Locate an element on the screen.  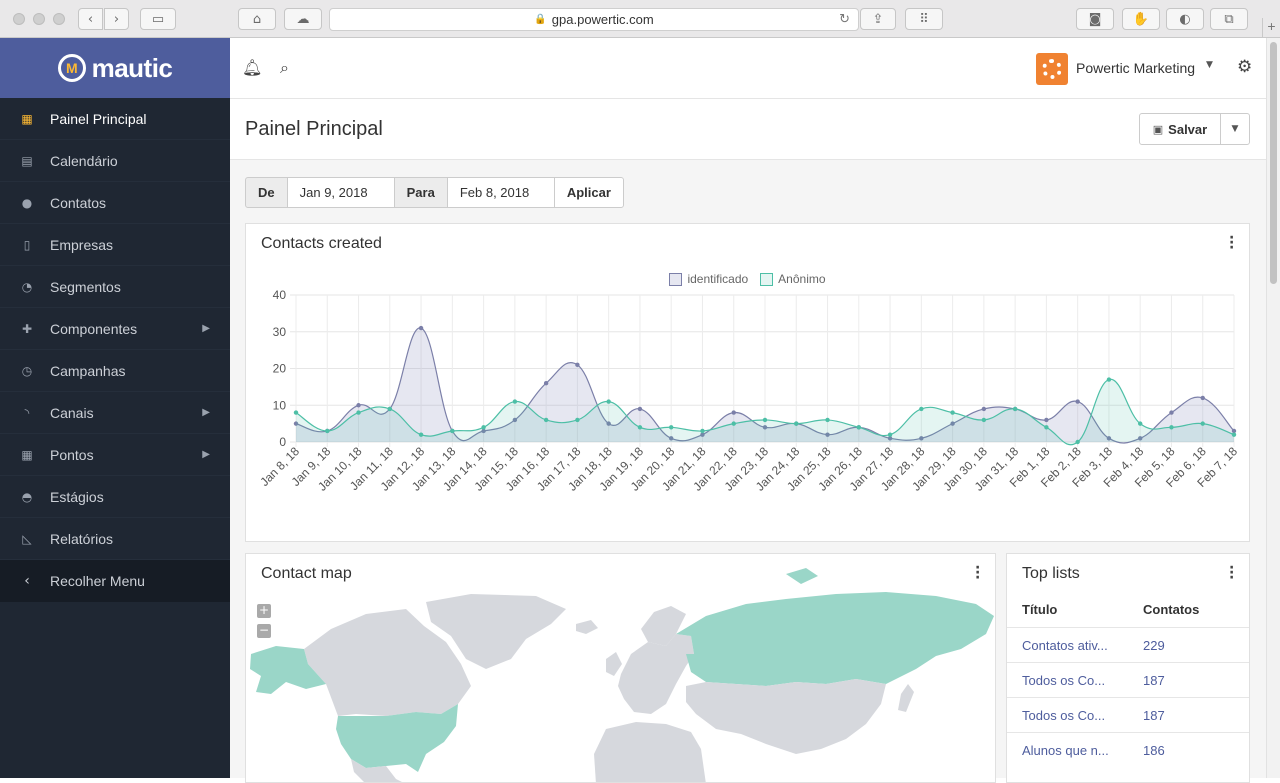
scrollbar-thumb is located at coordinates (1273, 163).